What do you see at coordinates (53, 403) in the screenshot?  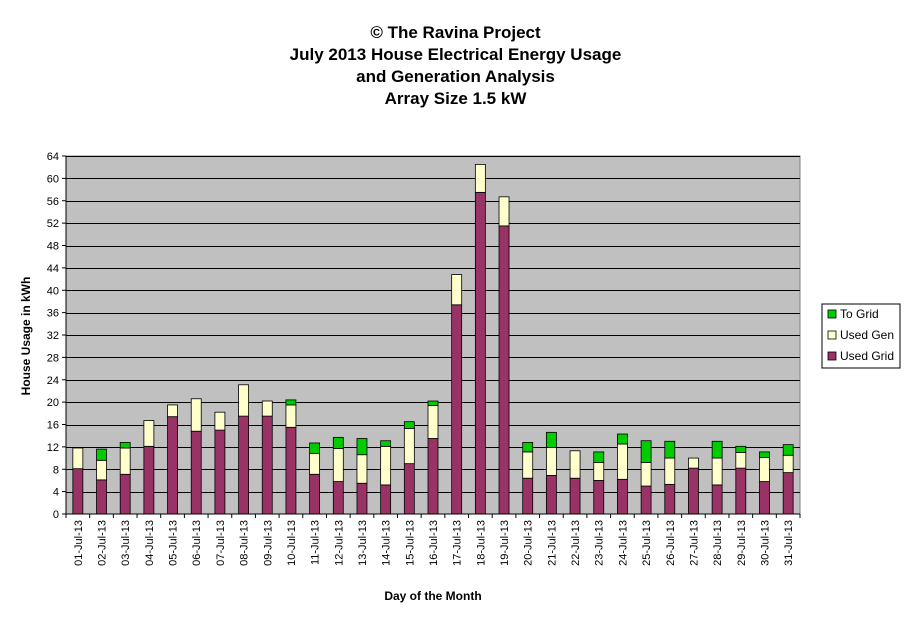 I see `y-tick-label: 20` at bounding box center [53, 403].